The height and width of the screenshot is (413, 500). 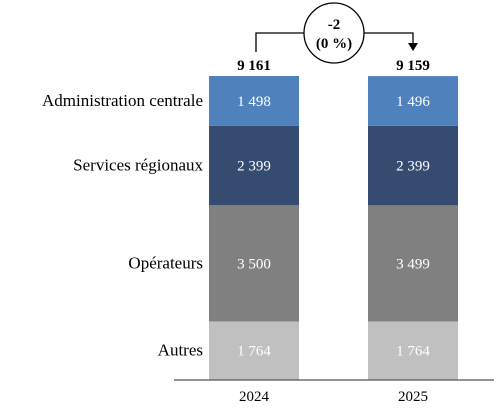 I want to click on total-label-2024: 9 161, so click(x=254, y=66).